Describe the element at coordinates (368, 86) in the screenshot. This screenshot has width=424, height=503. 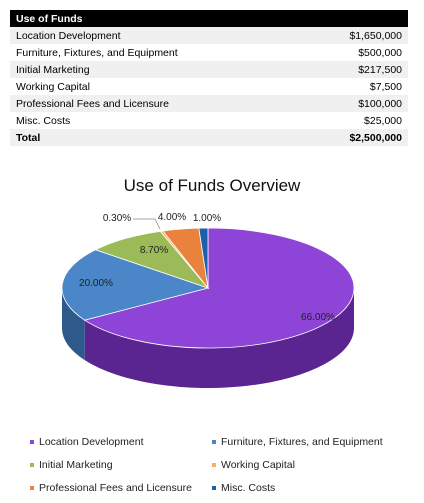
I see `row-amount: $7,500` at that location.